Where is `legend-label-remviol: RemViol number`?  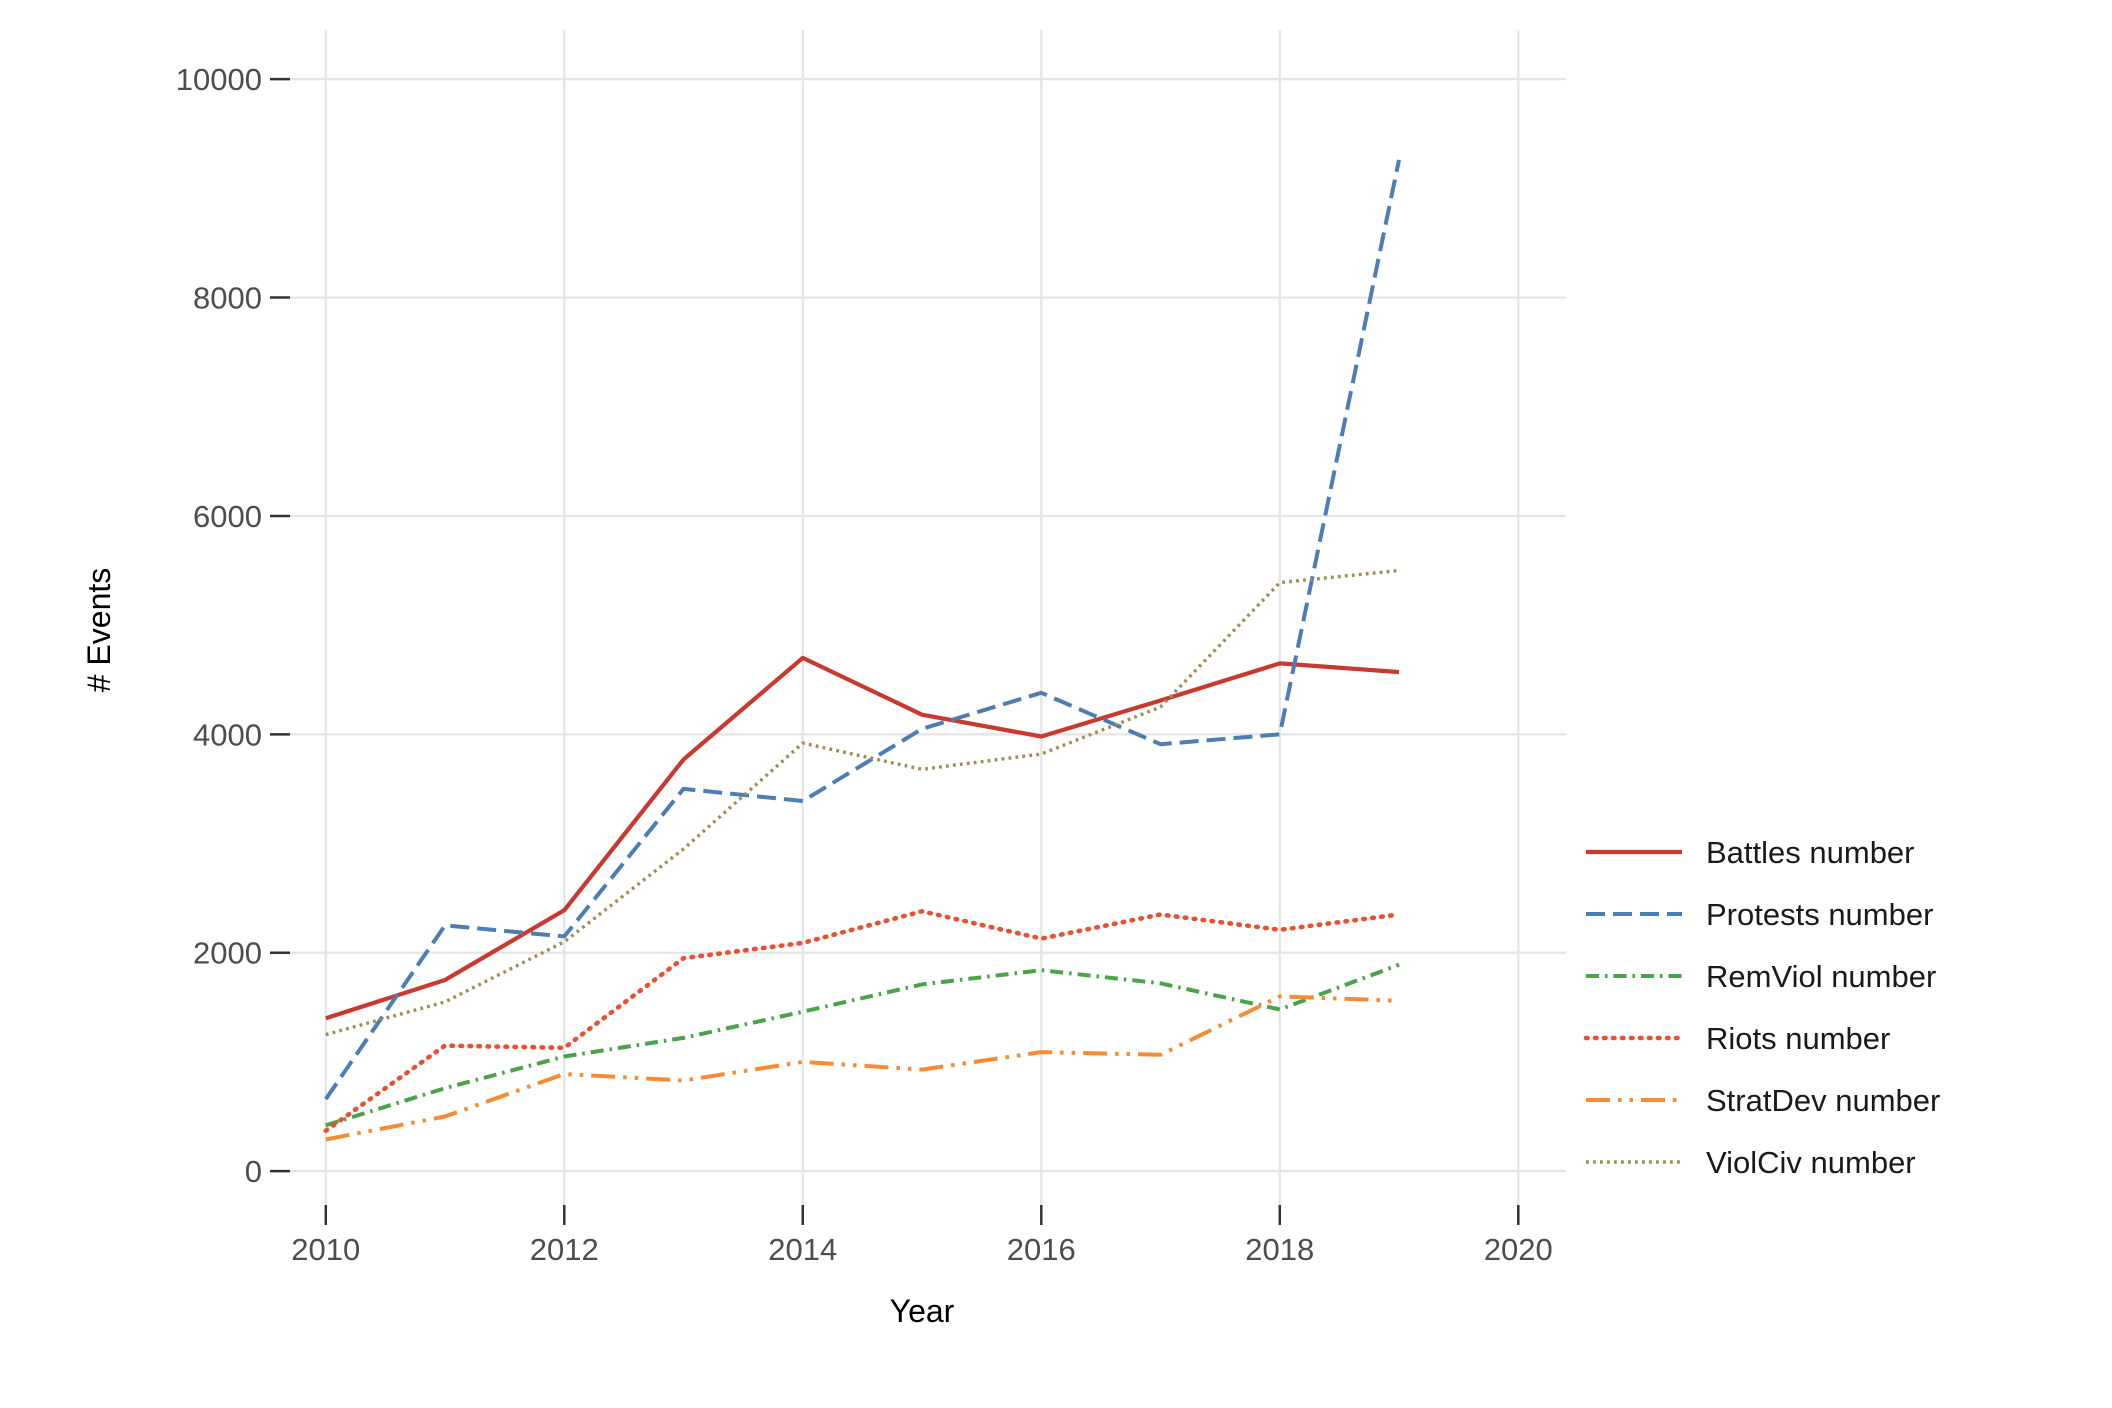 legend-label-remviol: RemViol number is located at coordinates (1821, 976).